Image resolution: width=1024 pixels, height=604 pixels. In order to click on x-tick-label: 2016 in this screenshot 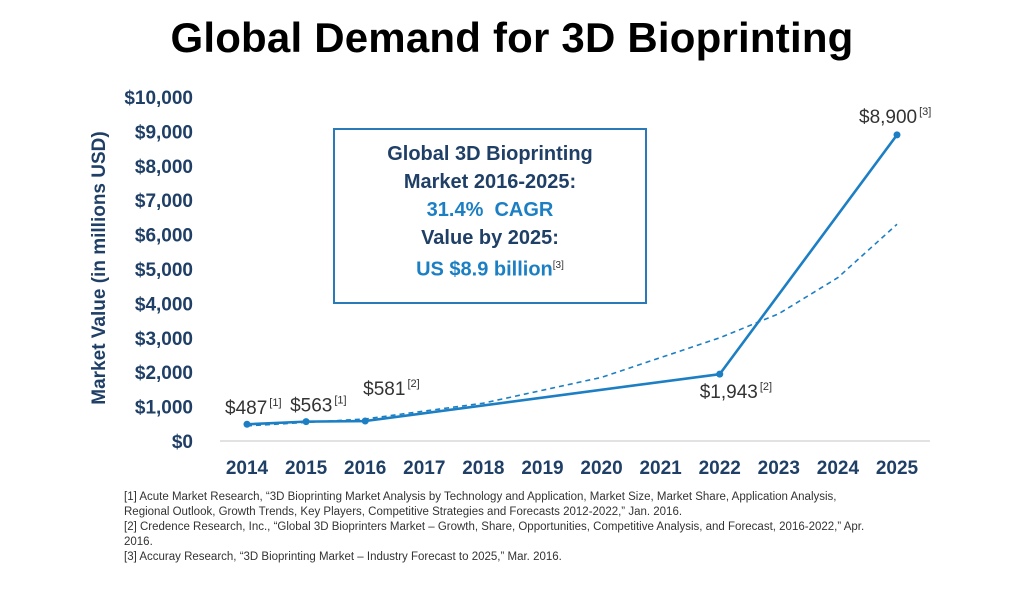, I will do `click(365, 468)`.